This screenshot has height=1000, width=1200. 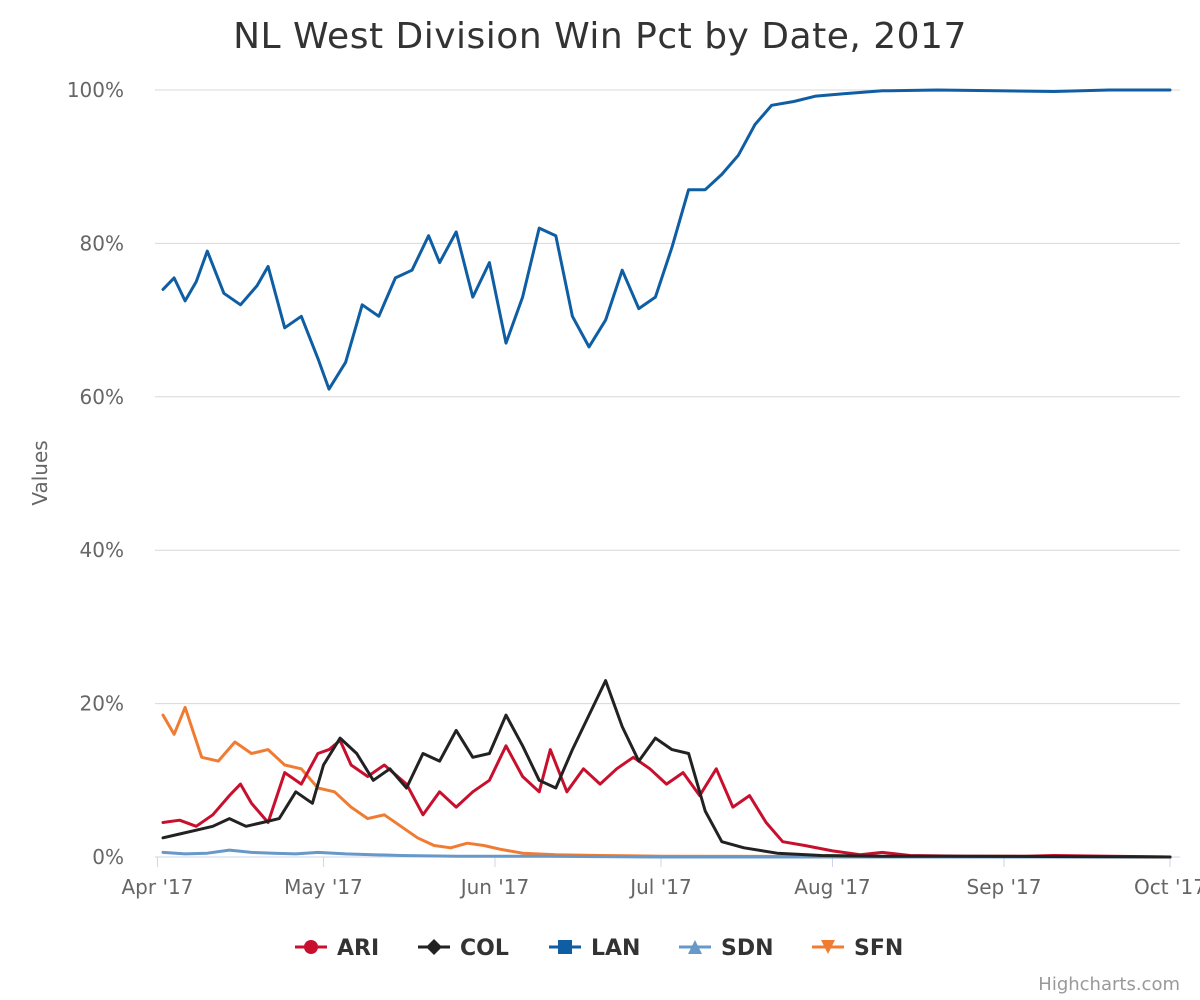 What do you see at coordinates (666, 853) in the screenshot?
I see `series-line-sdn` at bounding box center [666, 853].